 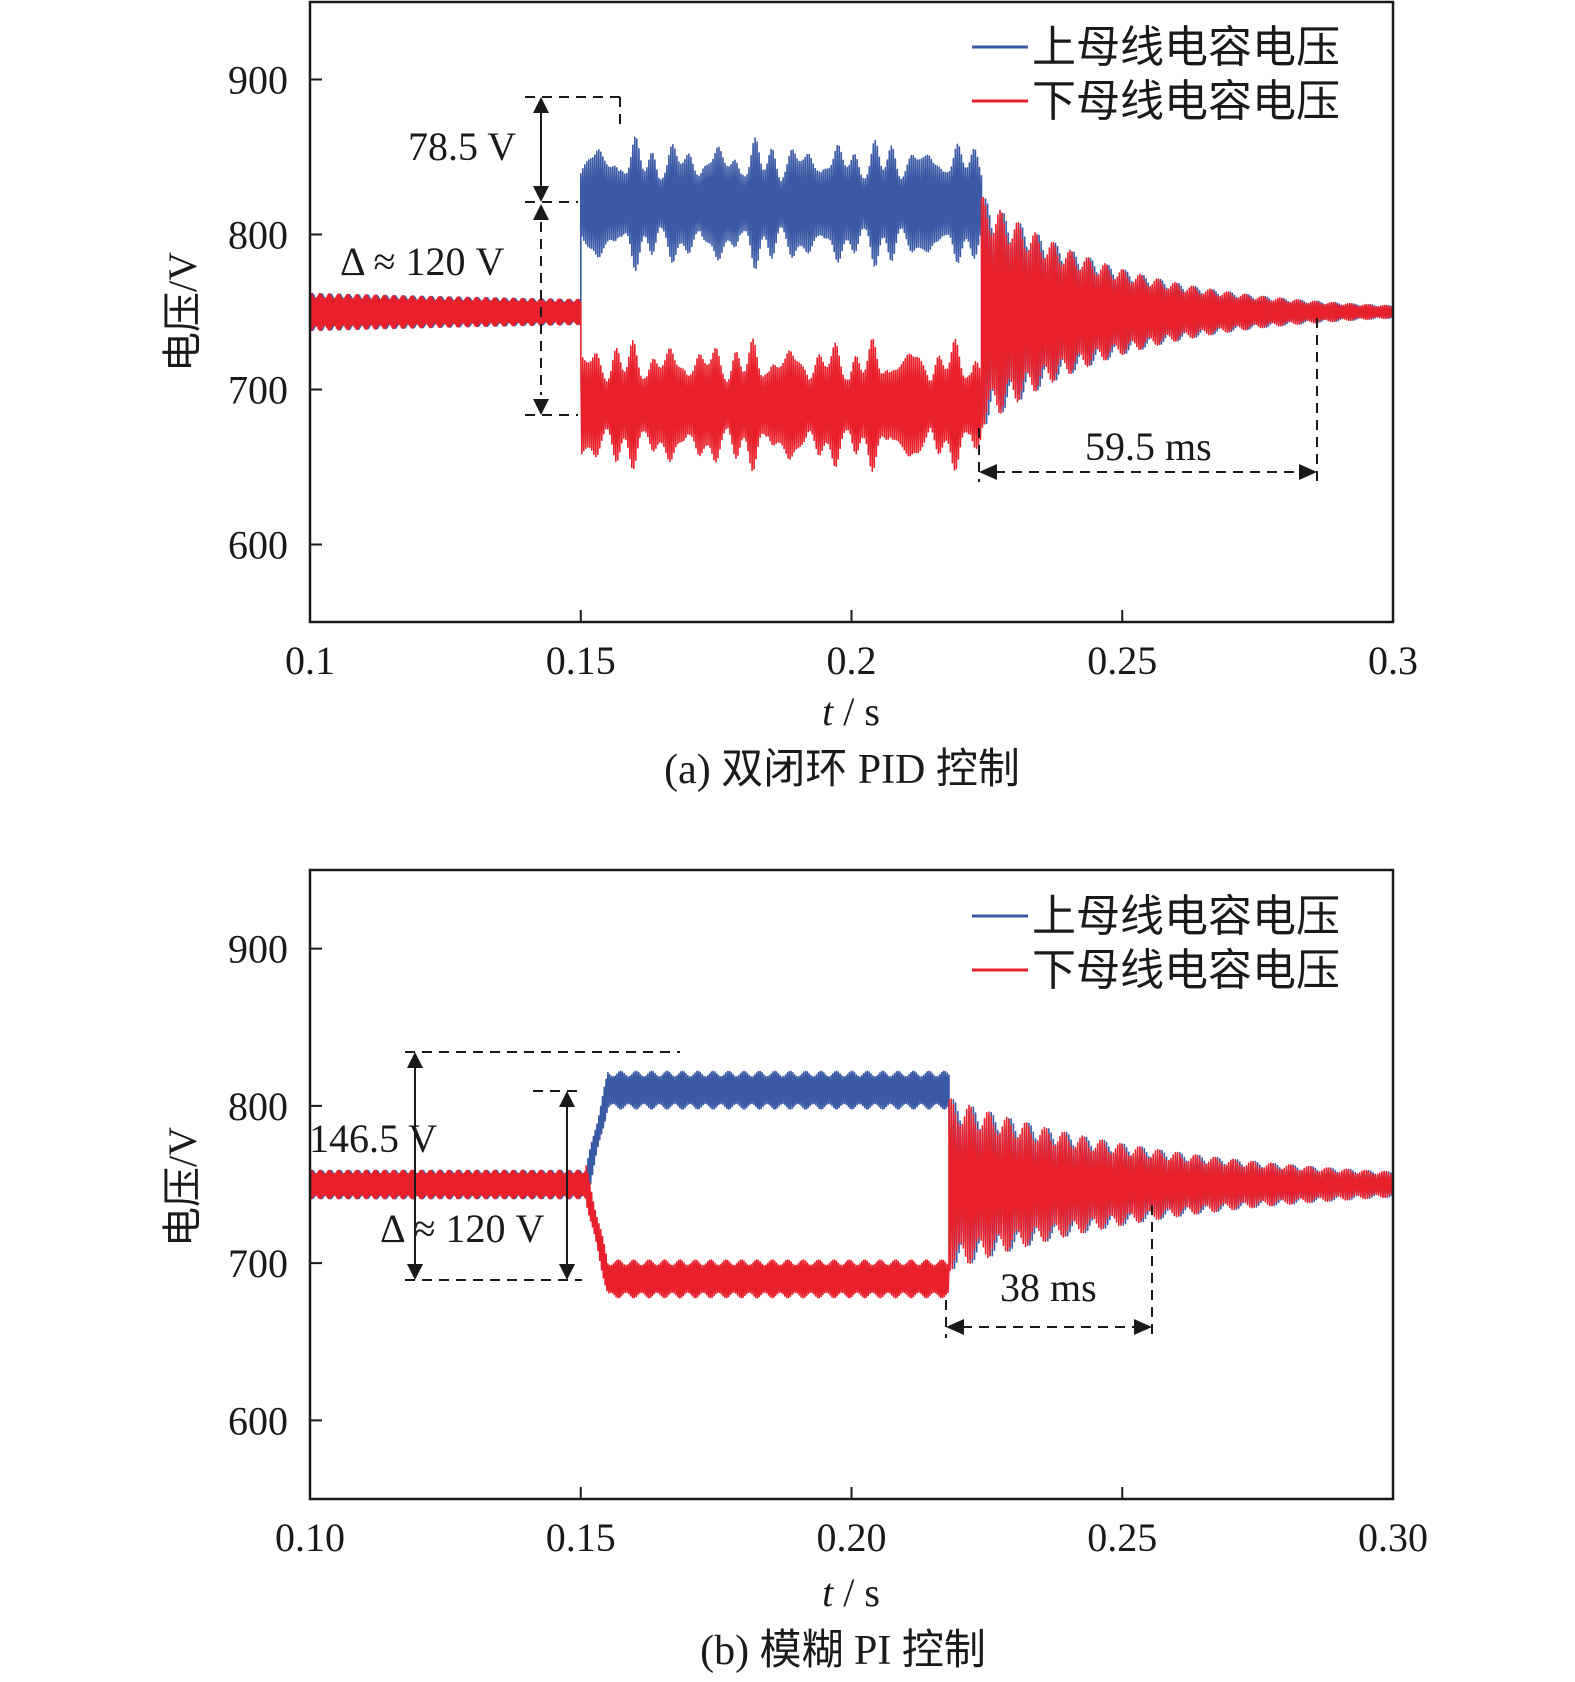 I want to click on panel-a-arrow-head-left, so click(x=988, y=472).